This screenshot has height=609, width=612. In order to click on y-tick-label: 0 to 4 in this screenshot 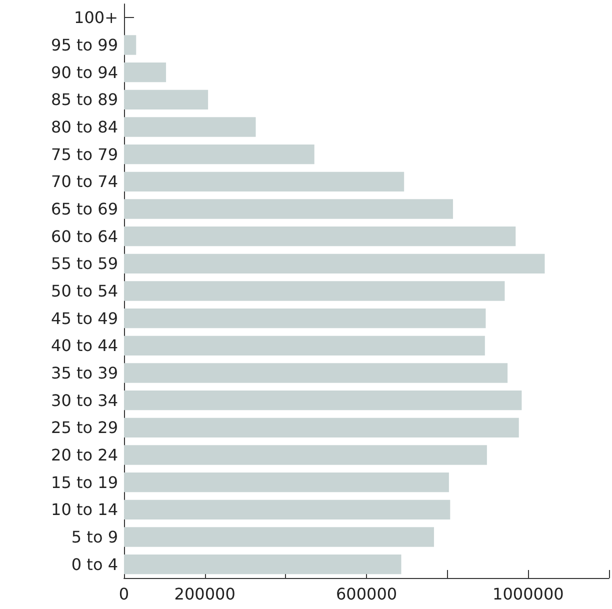, I will do `click(94, 564)`.